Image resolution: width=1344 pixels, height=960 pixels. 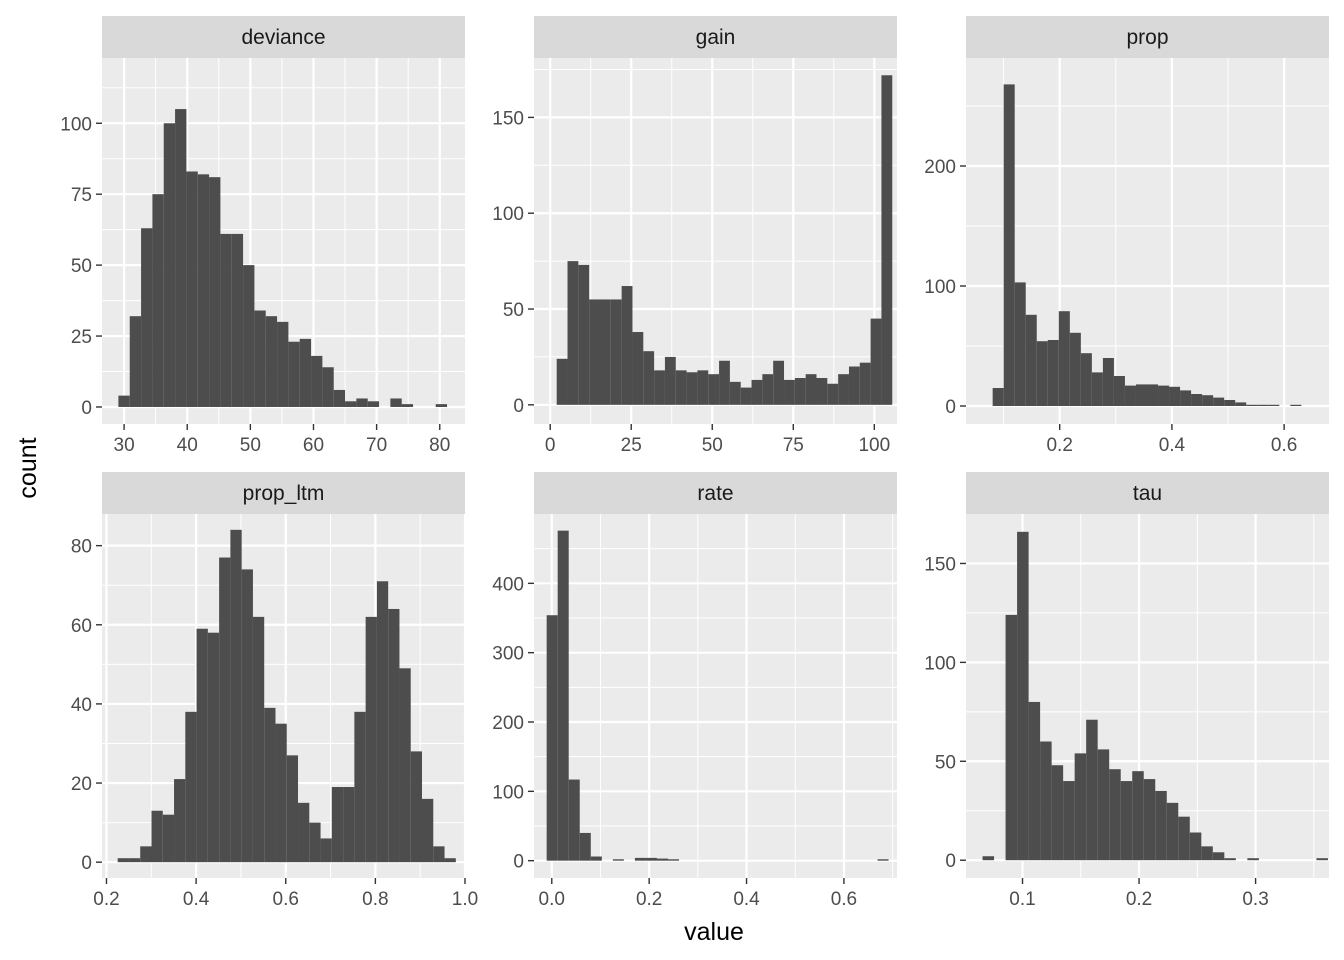 What do you see at coordinates (714, 932) in the screenshot?
I see `x-axis-title: value` at bounding box center [714, 932].